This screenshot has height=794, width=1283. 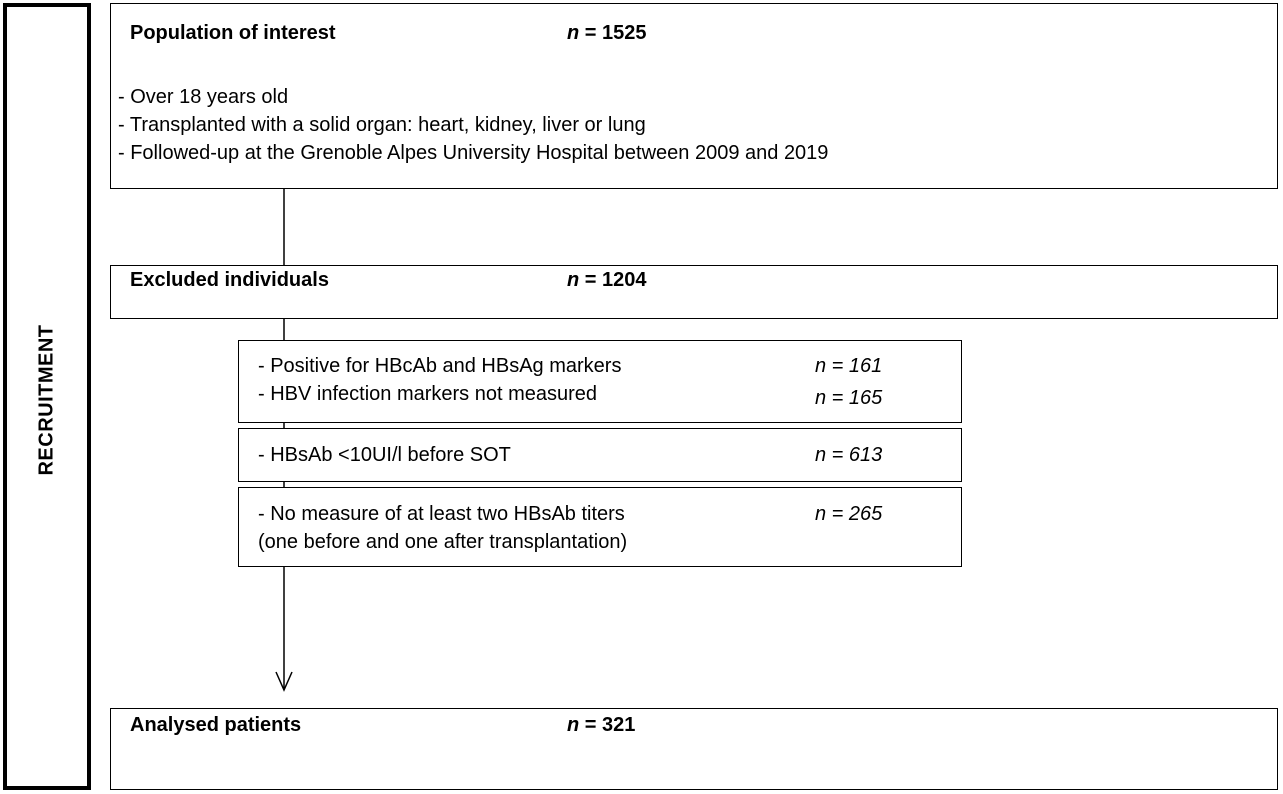 I want to click on box-title: Population of interest, so click(x=233, y=33).